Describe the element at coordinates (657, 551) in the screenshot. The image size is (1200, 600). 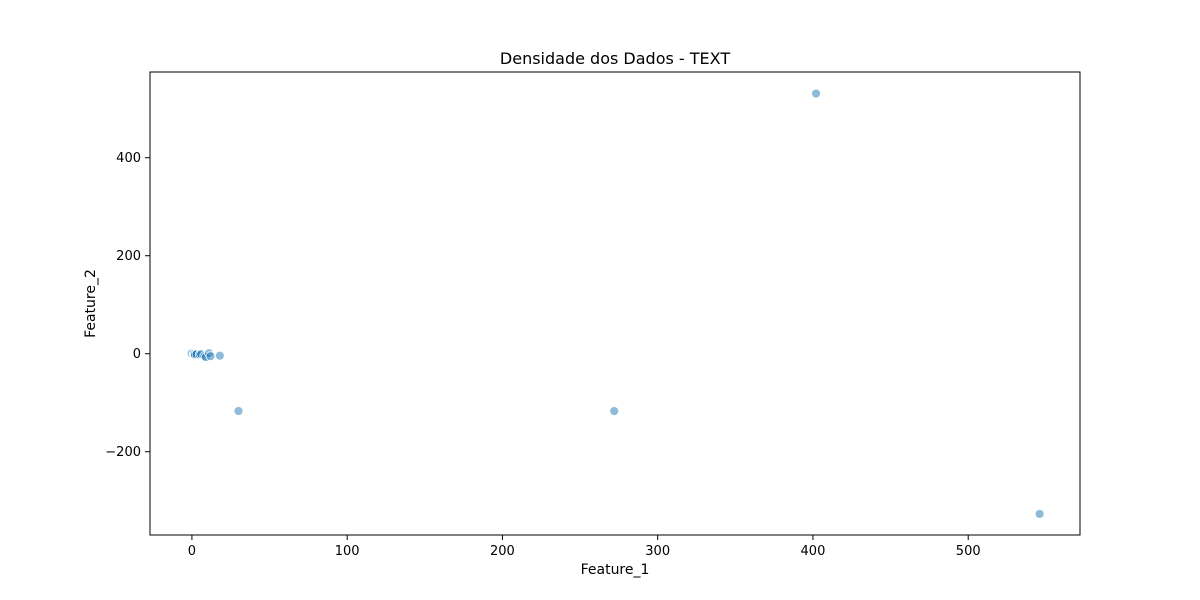
I see `x-tick-label: 300` at that location.